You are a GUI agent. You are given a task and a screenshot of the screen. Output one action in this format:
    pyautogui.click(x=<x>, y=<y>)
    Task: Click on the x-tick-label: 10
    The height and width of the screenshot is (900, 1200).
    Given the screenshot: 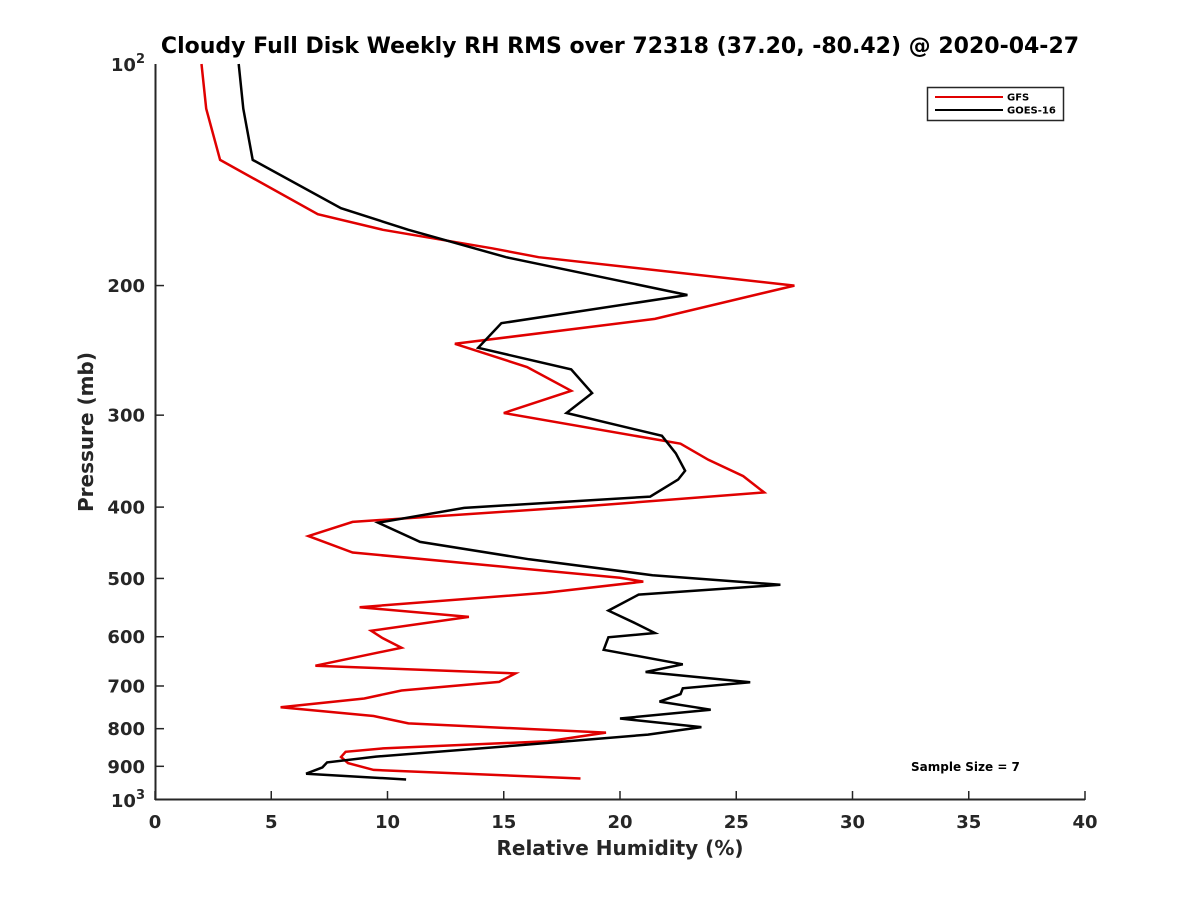 What is the action you would take?
    pyautogui.click(x=387, y=822)
    